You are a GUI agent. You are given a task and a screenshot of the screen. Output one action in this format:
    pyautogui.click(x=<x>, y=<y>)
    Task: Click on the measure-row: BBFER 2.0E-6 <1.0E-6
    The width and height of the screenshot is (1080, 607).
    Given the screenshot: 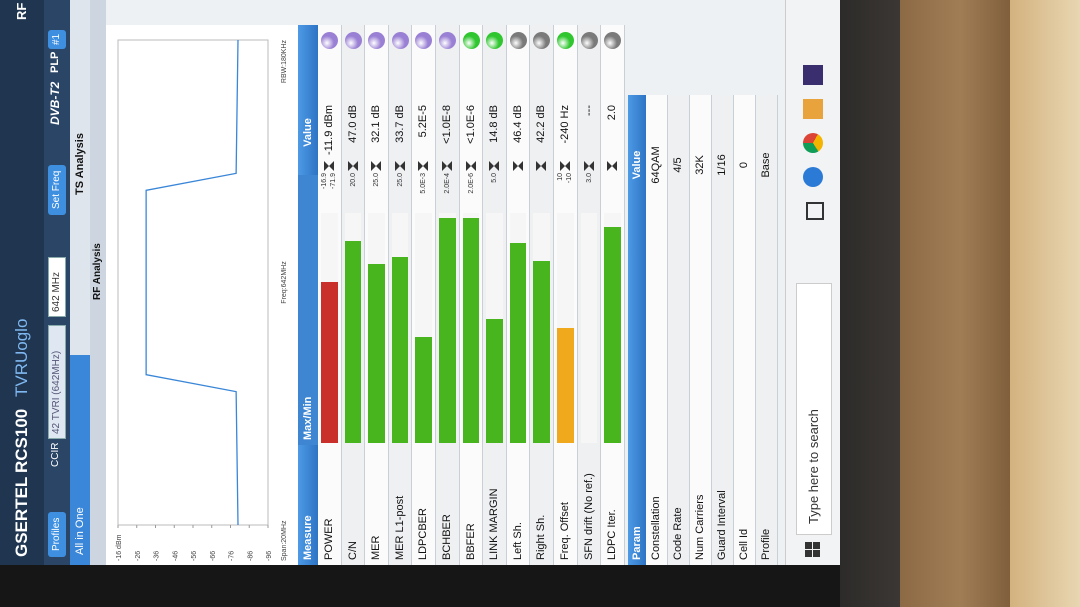 What is the action you would take?
    pyautogui.click(x=471, y=295)
    